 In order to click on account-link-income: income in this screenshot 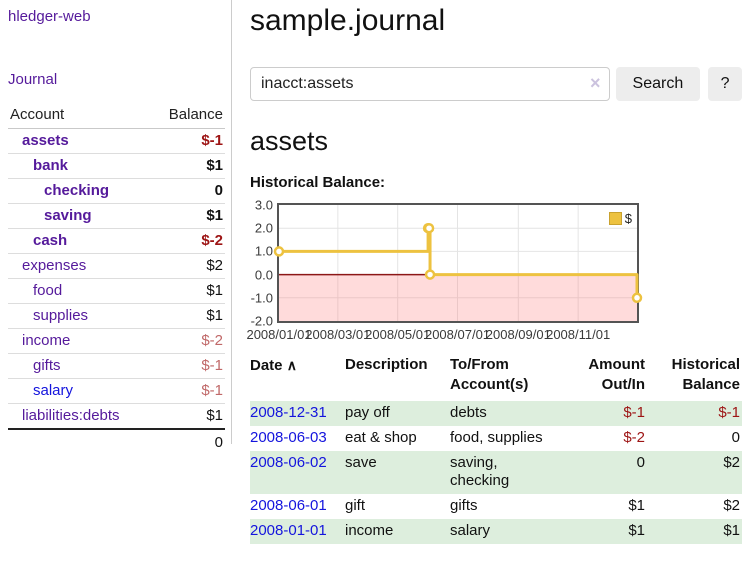, I will do `click(46, 340)`.